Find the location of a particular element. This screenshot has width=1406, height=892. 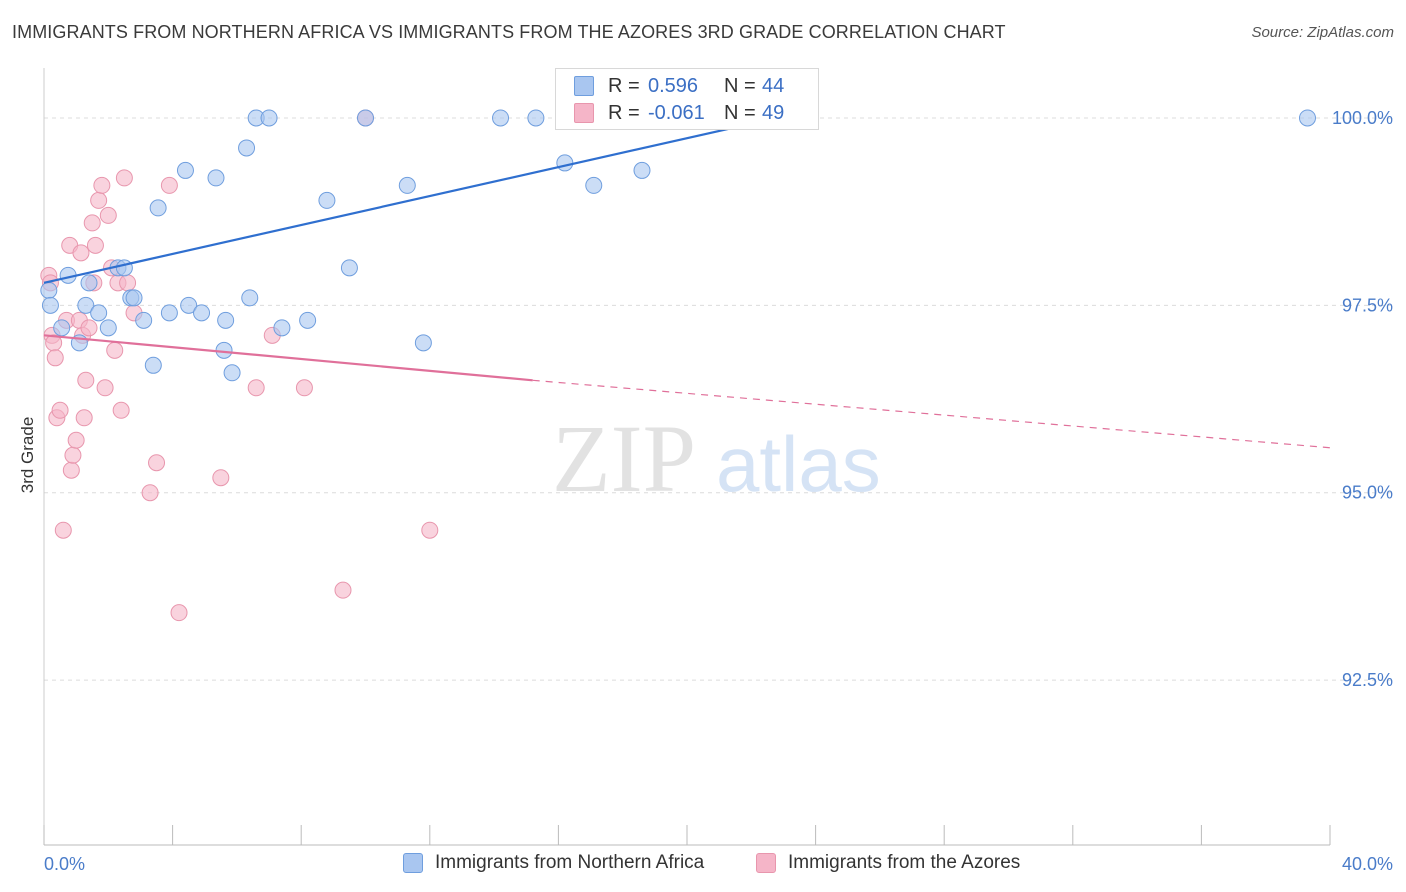

legend-item-northern-africa: Immigrants from Northern Africa is located at coordinates (553, 863).